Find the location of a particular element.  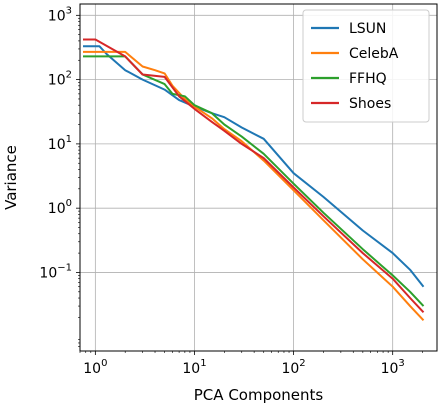

x-tick-label: 10¹ is located at coordinates (194, 367).